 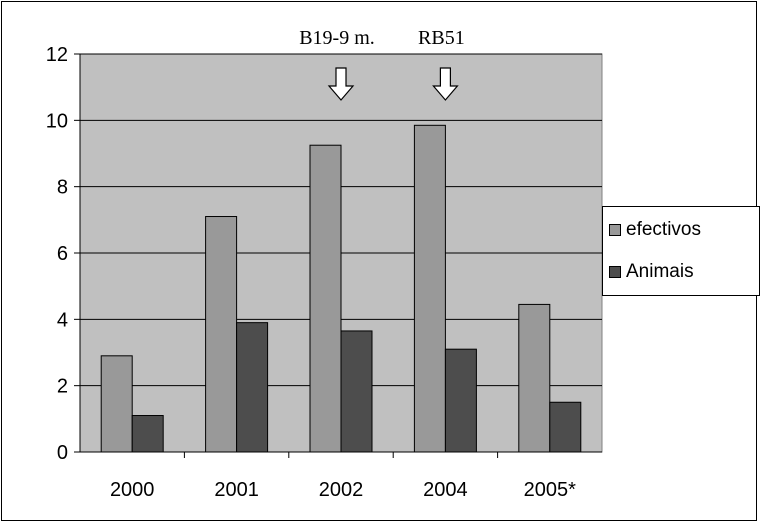 I want to click on bar-efectivos-2001, so click(x=221, y=334).